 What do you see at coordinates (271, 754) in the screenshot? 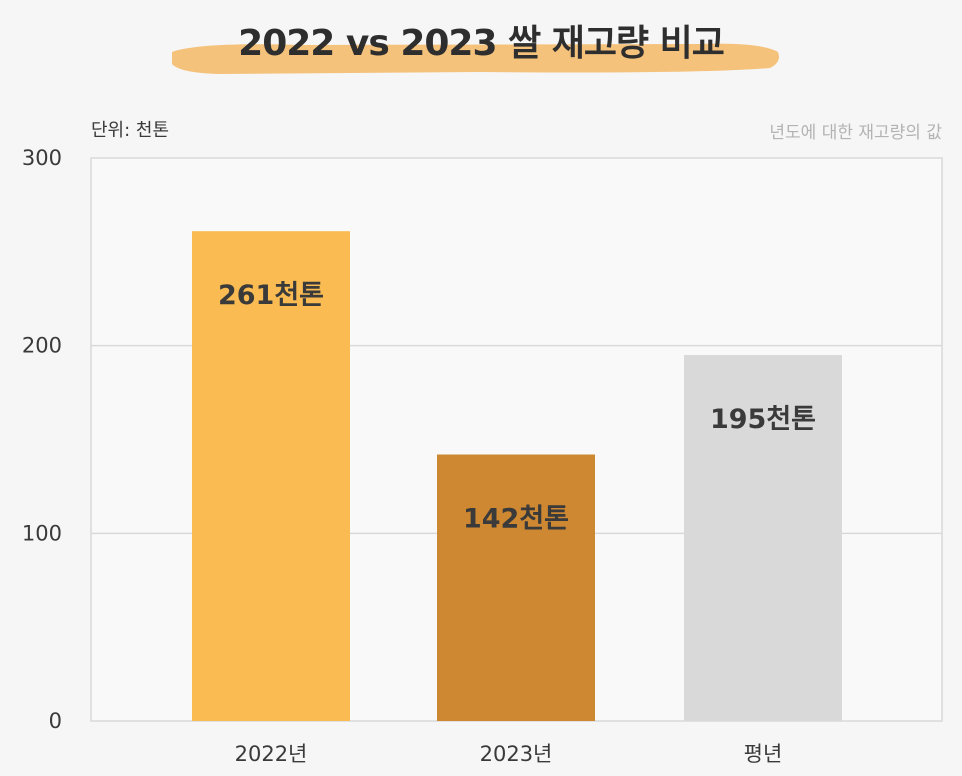
I see `x-tick-label: 2022년` at bounding box center [271, 754].